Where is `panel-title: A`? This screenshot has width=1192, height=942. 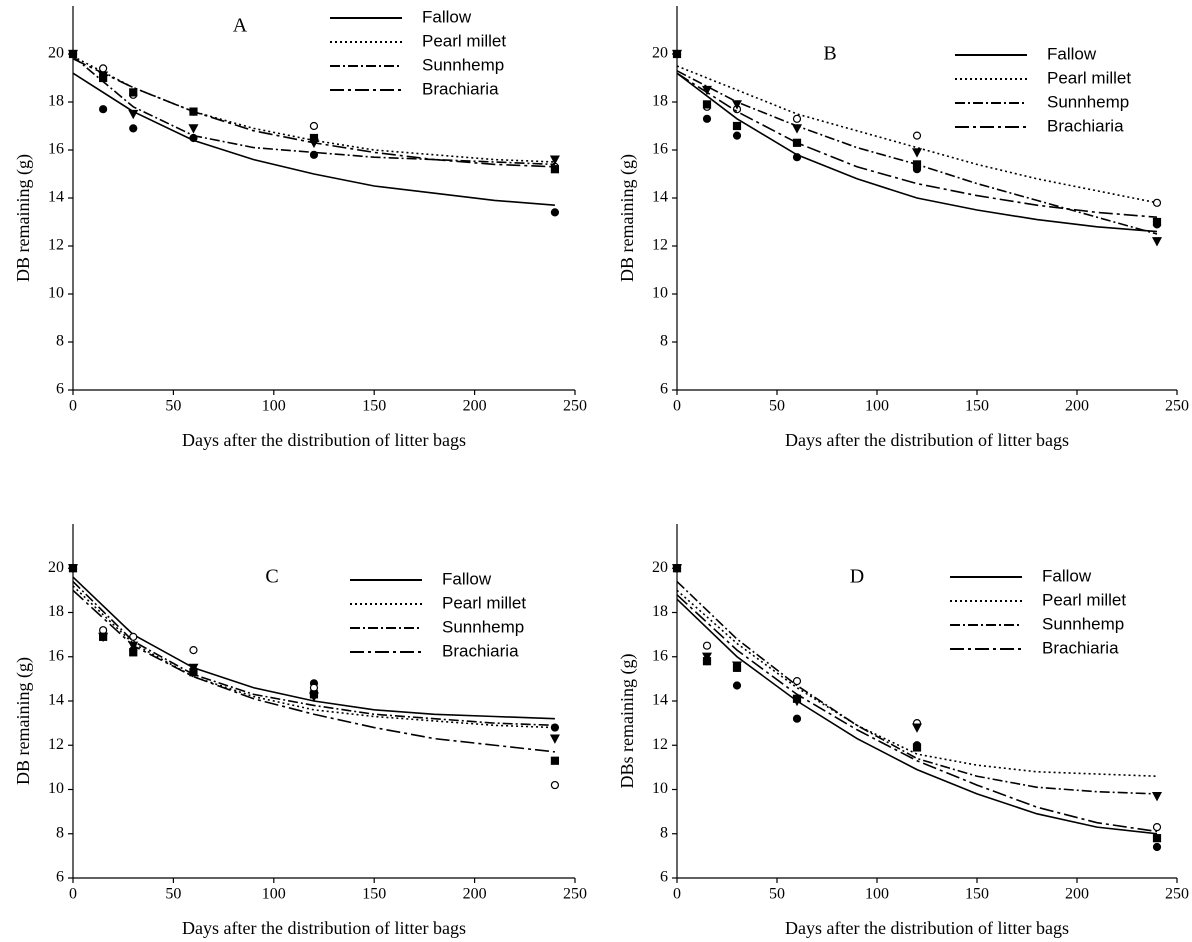 panel-title: A is located at coordinates (240, 26).